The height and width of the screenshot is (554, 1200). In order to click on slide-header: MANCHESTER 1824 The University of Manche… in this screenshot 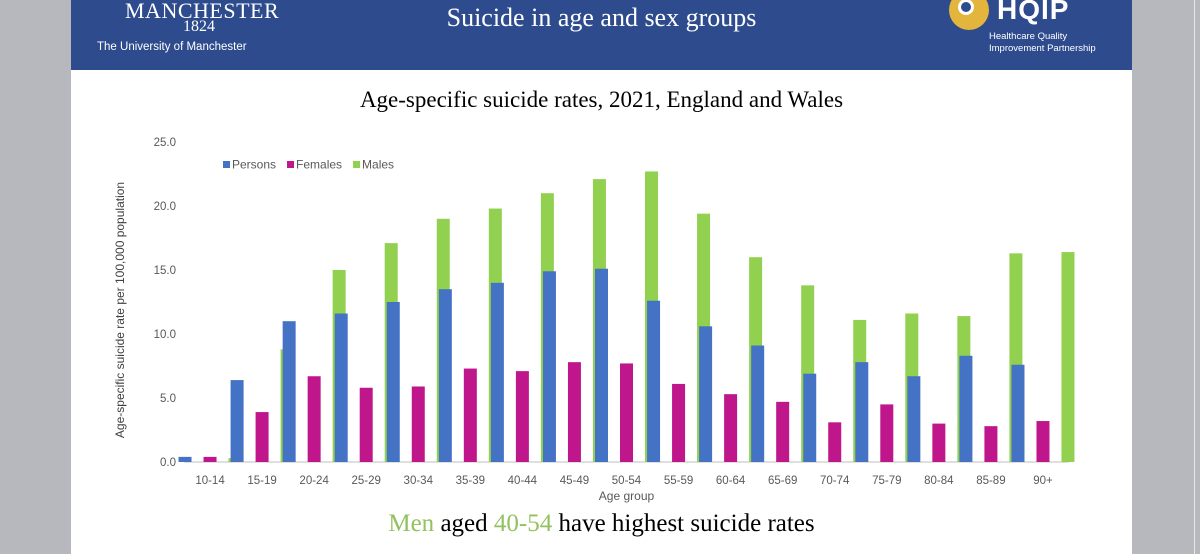, I will do `click(601, 35)`.